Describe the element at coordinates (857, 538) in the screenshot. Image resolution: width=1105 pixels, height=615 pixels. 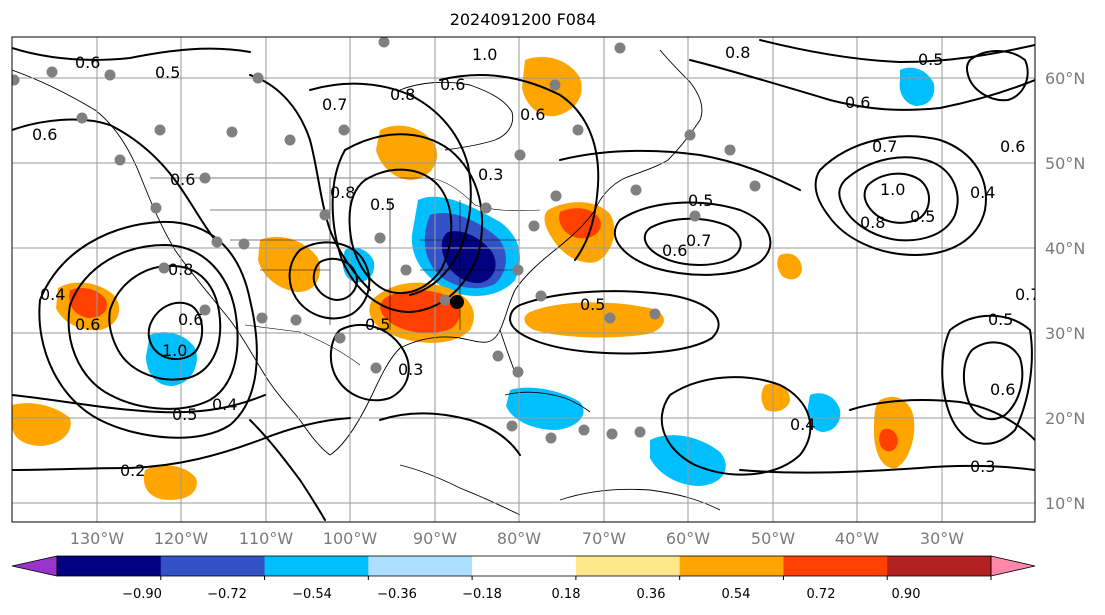
I see `lon-label-40w: 40°W` at that location.